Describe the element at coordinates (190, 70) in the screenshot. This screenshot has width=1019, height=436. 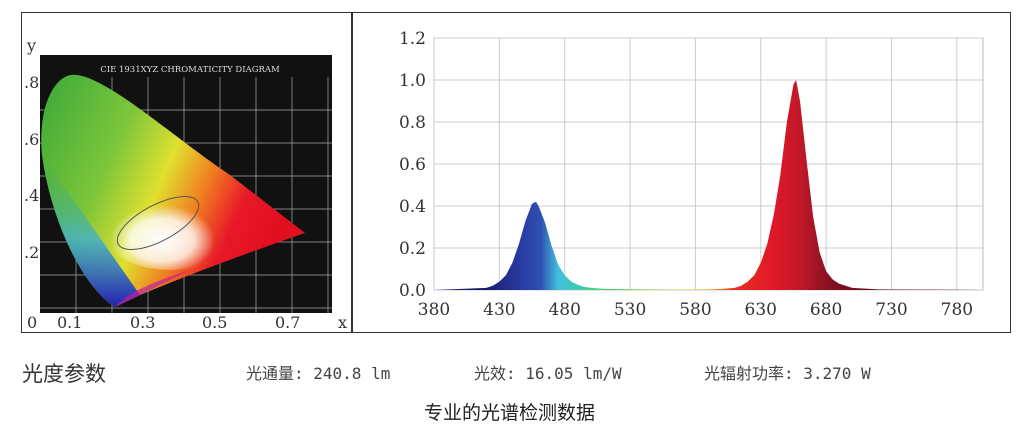
I see `cie-title: CIE 1931XYZ CHROMATICITY DIAGRAM` at that location.